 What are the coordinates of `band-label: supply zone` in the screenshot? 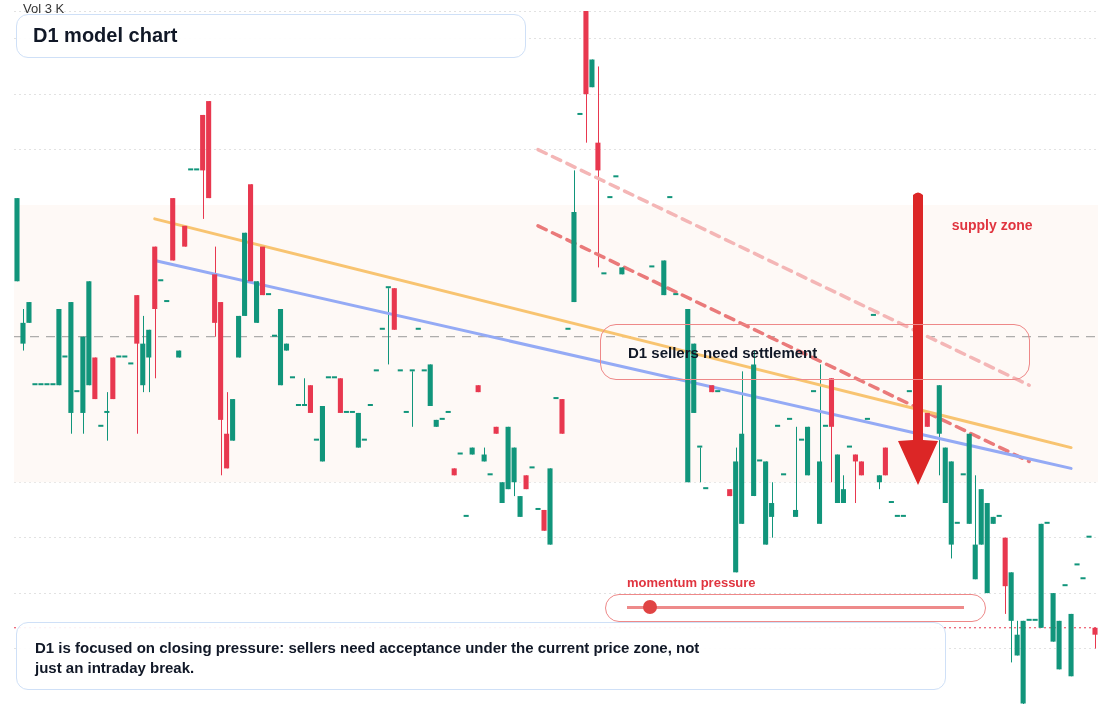 It's located at (992, 224).